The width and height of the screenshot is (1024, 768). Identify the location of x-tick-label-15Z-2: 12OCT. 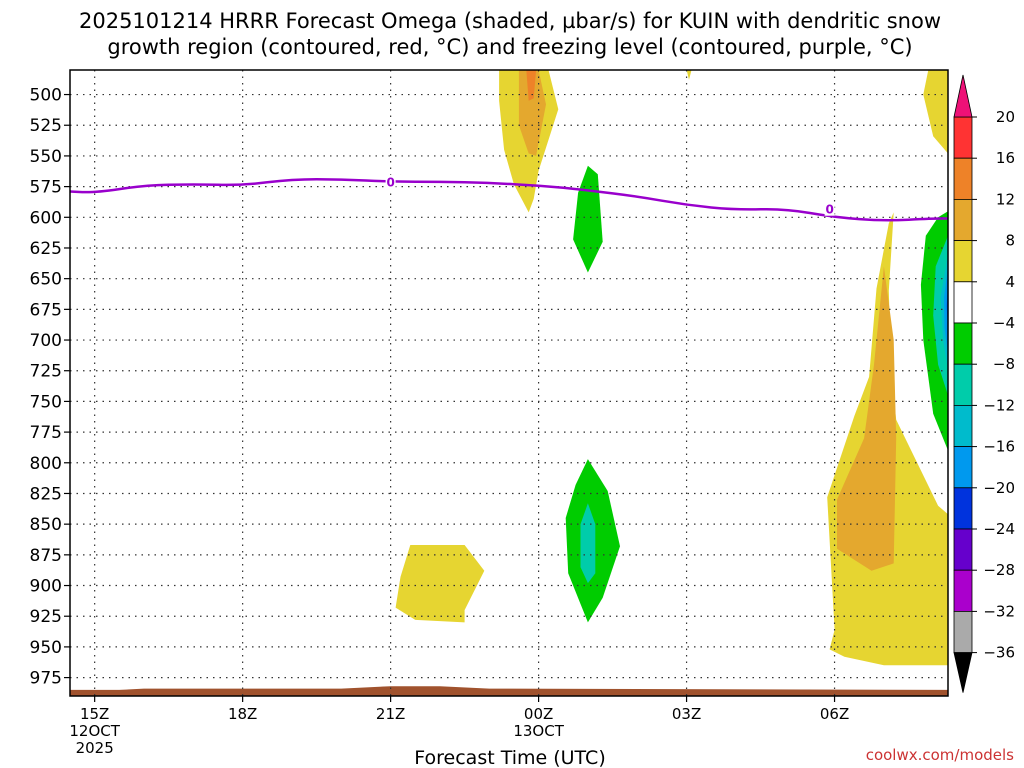
(94, 731).